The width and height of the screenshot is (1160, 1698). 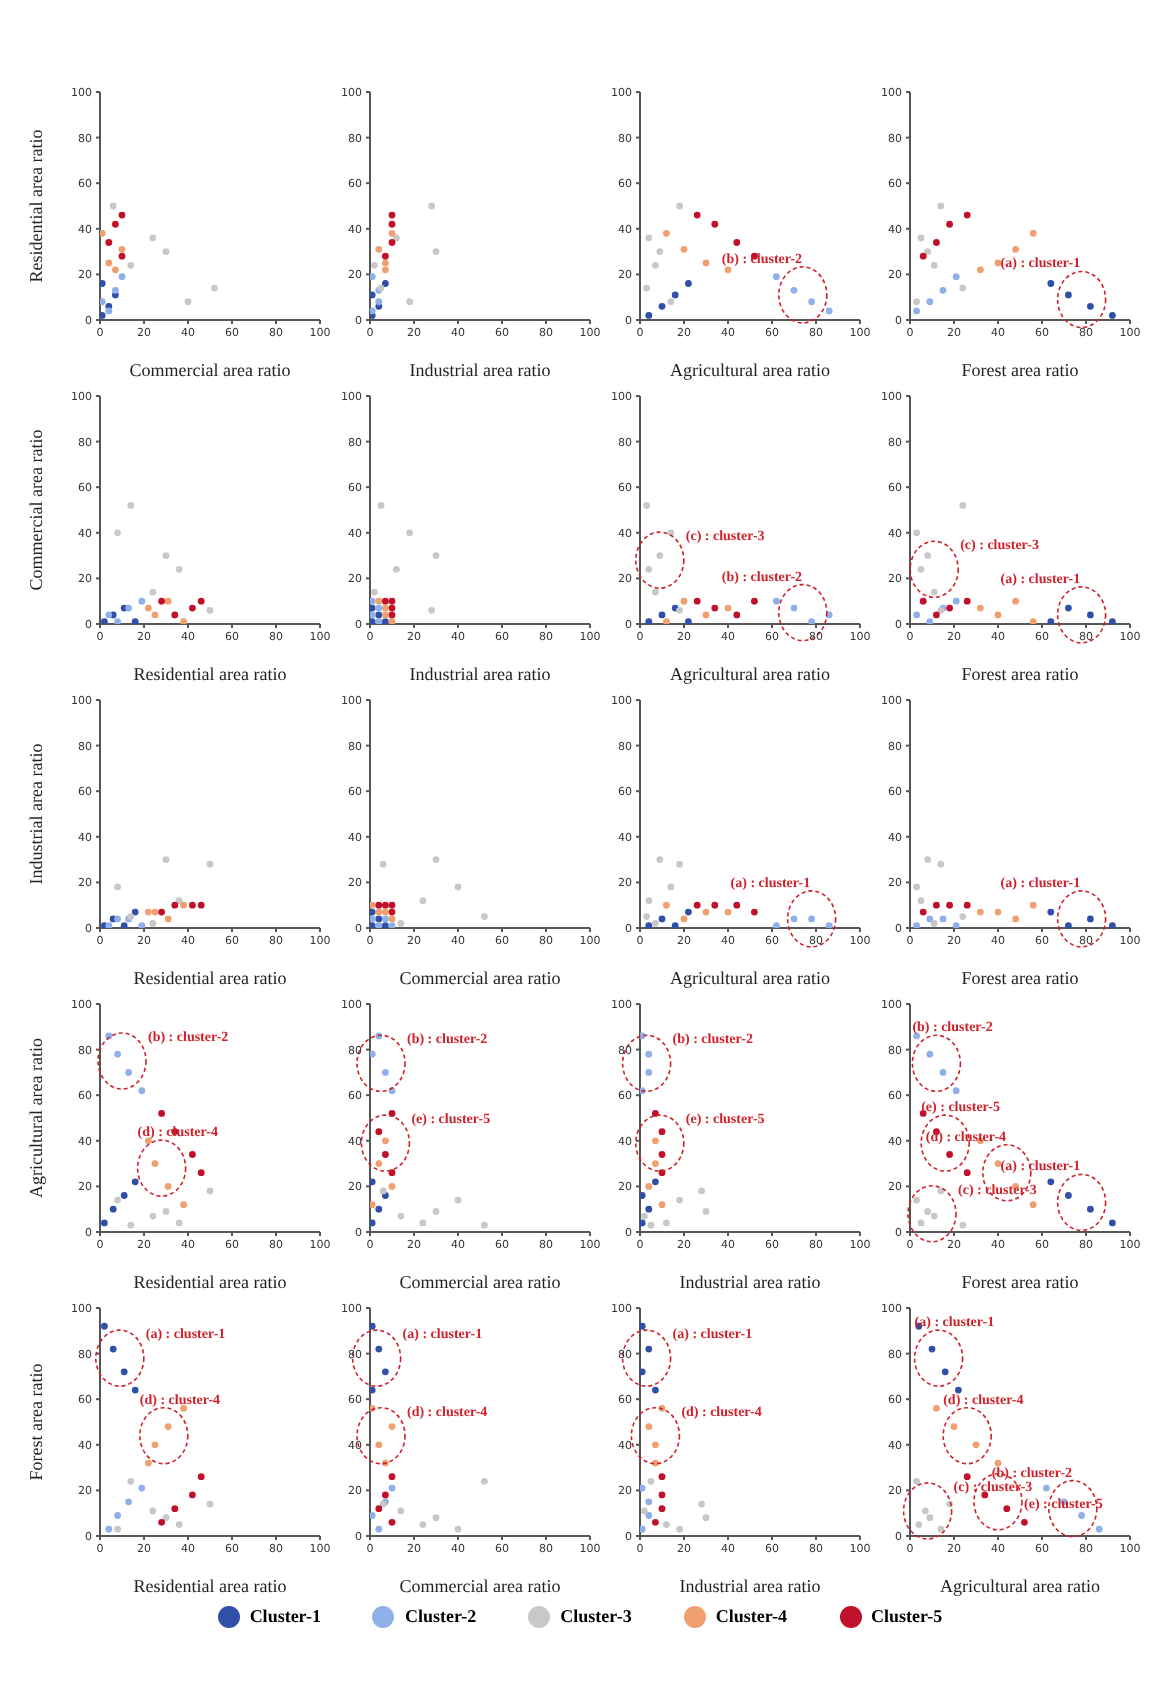 What do you see at coordinates (596, 1616) in the screenshot?
I see `legend-label: Cluster-3` at bounding box center [596, 1616].